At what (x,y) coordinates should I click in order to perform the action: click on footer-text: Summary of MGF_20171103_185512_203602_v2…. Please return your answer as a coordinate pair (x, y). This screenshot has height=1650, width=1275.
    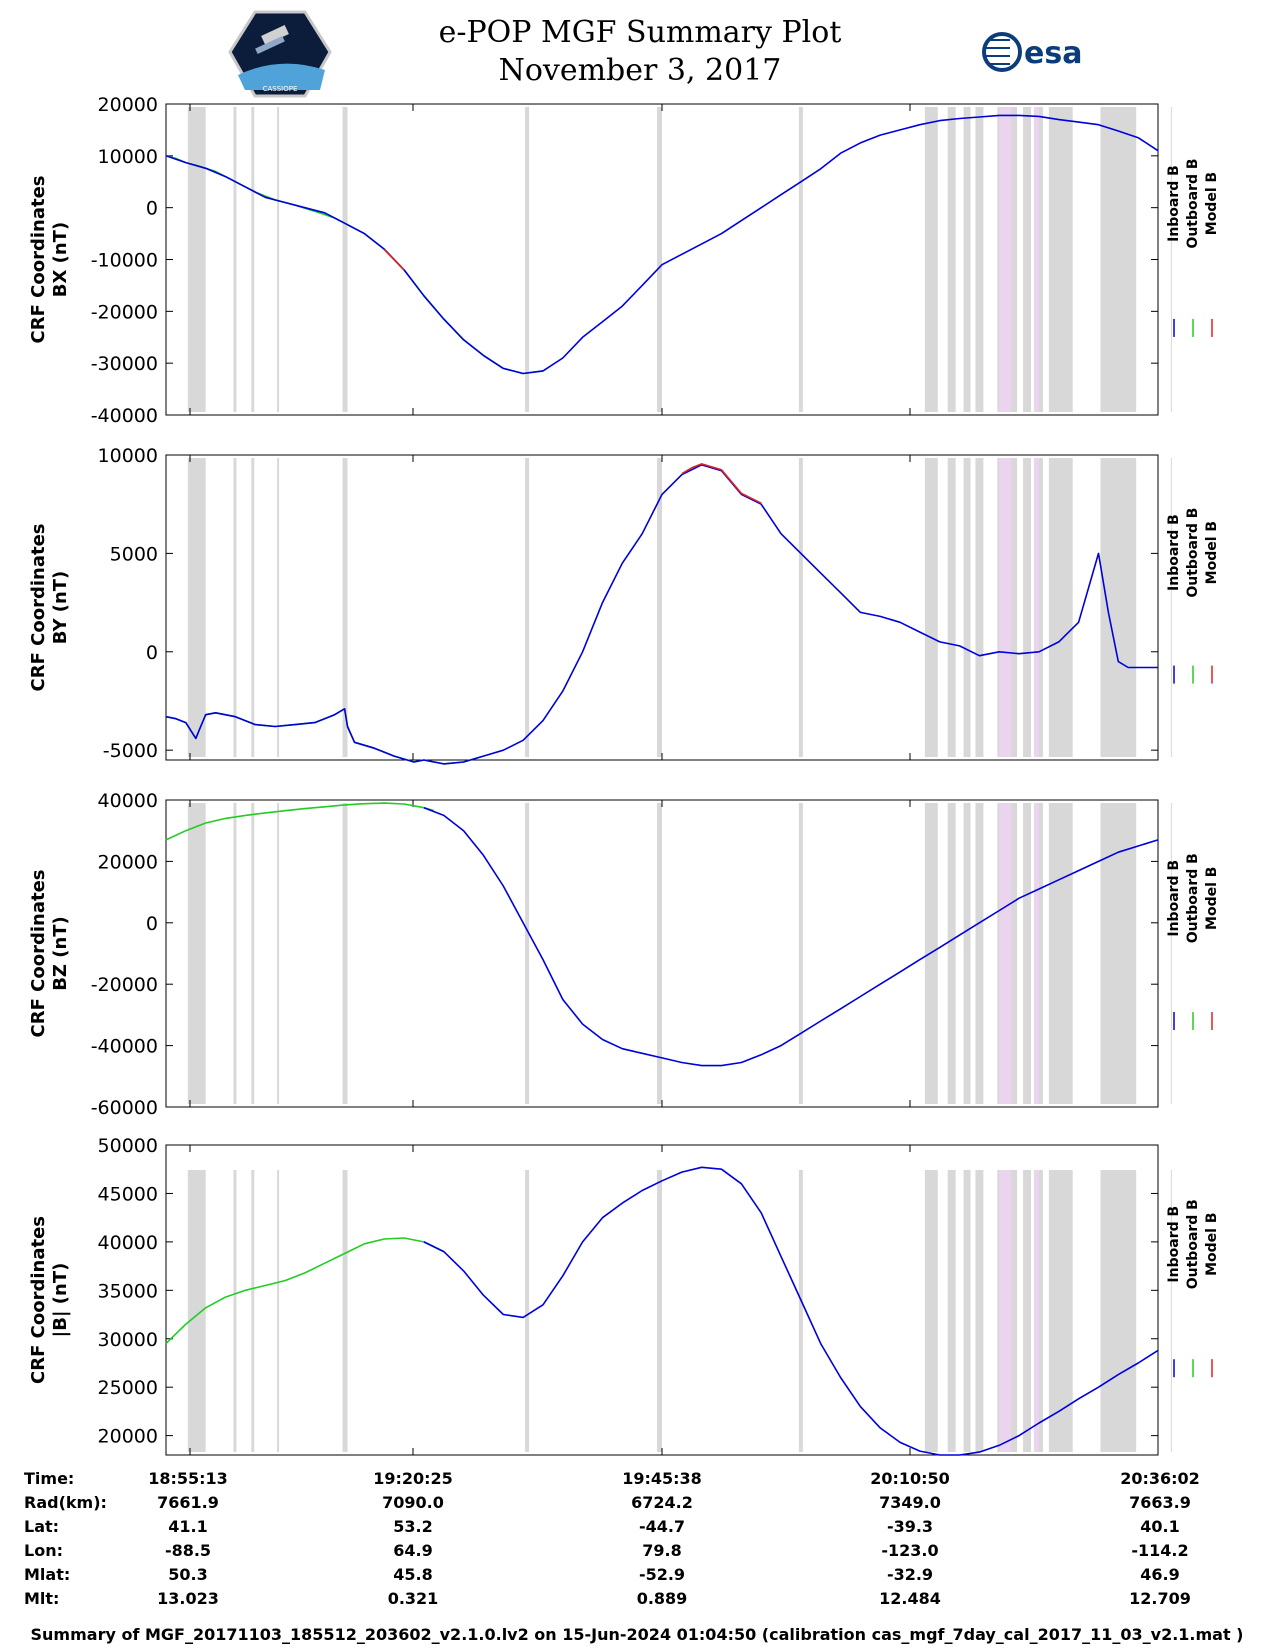
    Looking at the image, I should click on (637, 1634).